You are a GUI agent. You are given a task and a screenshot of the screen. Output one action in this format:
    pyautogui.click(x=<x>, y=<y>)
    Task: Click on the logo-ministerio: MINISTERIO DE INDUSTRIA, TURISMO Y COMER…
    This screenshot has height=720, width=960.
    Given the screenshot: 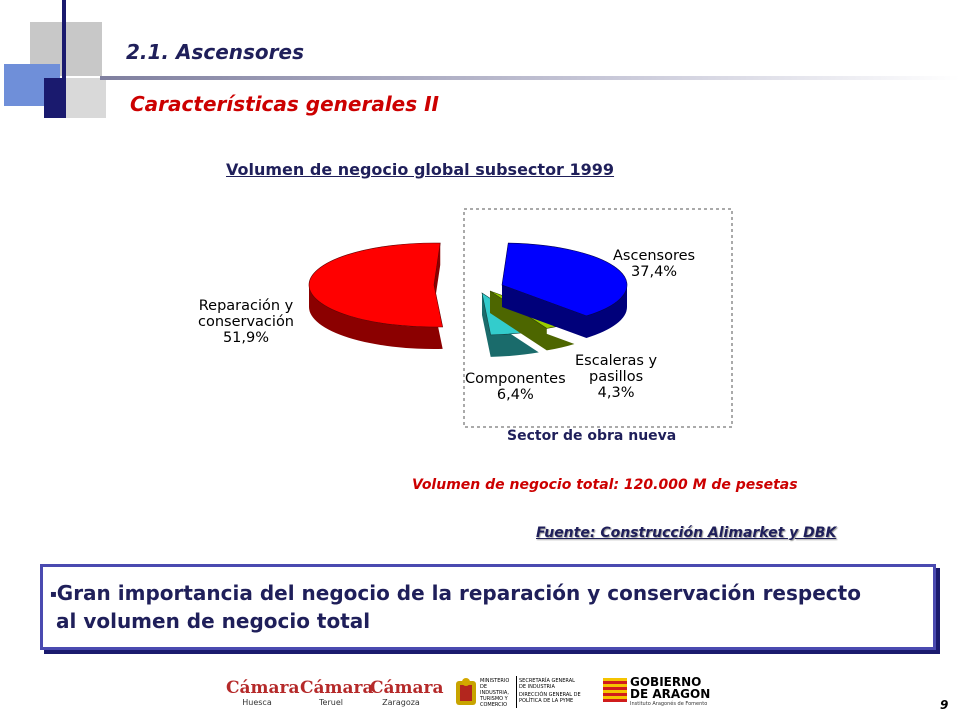 What is the action you would take?
    pyautogui.click(x=518, y=693)
    